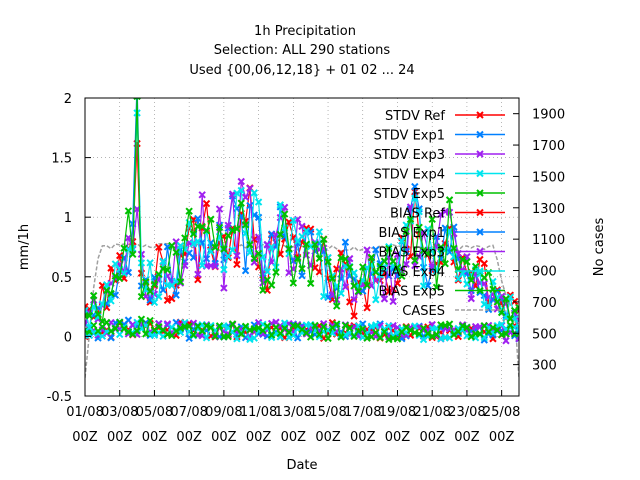 The height and width of the screenshot is (480, 640). What do you see at coordinates (544, 366) in the screenshot?
I see `y2-tick-label: 300` at bounding box center [544, 366].